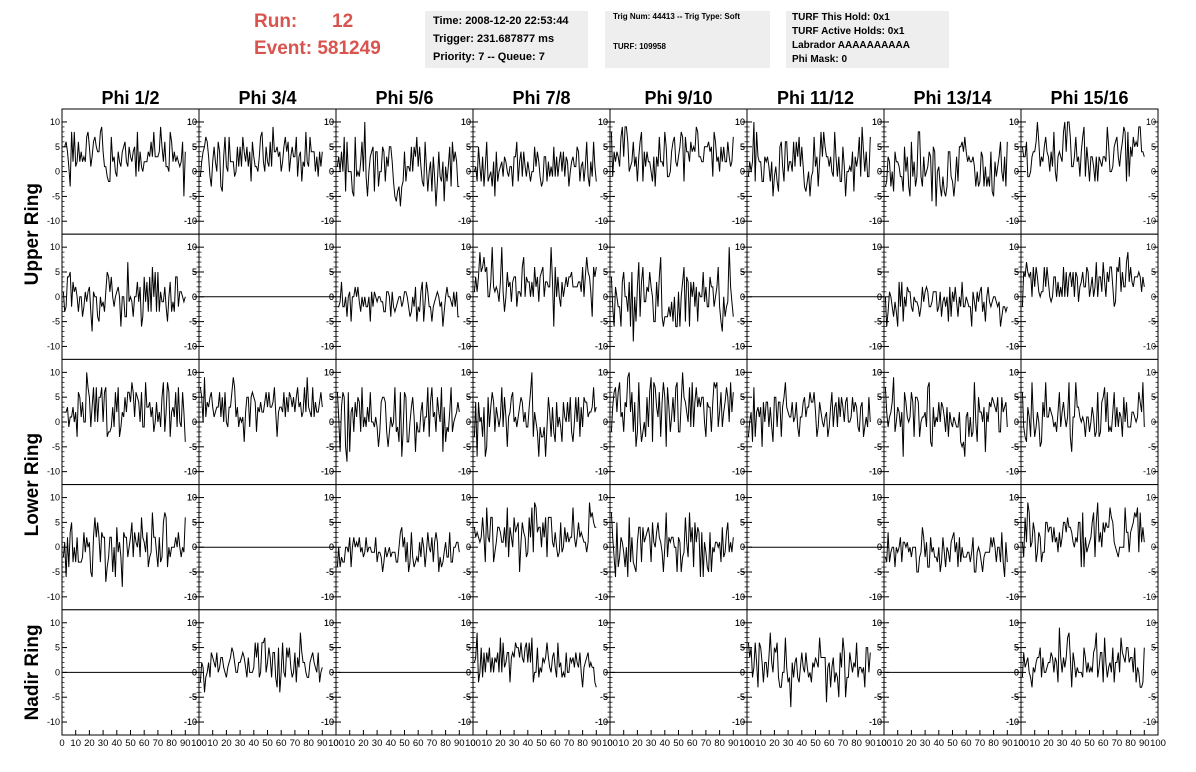 The width and height of the screenshot is (1196, 772). Describe the element at coordinates (32, 484) in the screenshot. I see `ring-label: Lower Ring` at that location.